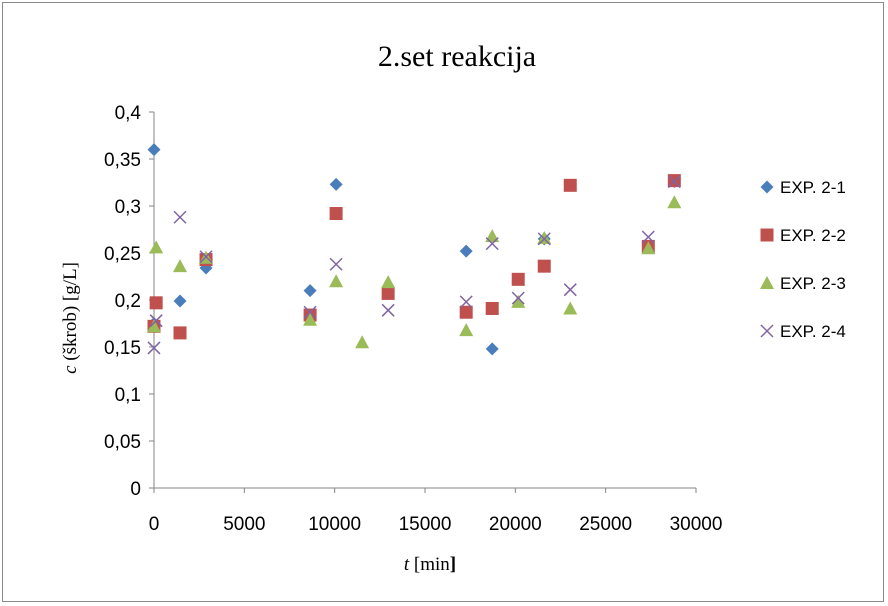 The height and width of the screenshot is (606, 888). What do you see at coordinates (605, 524) in the screenshot?
I see `x-tick-label: 25000` at bounding box center [605, 524].